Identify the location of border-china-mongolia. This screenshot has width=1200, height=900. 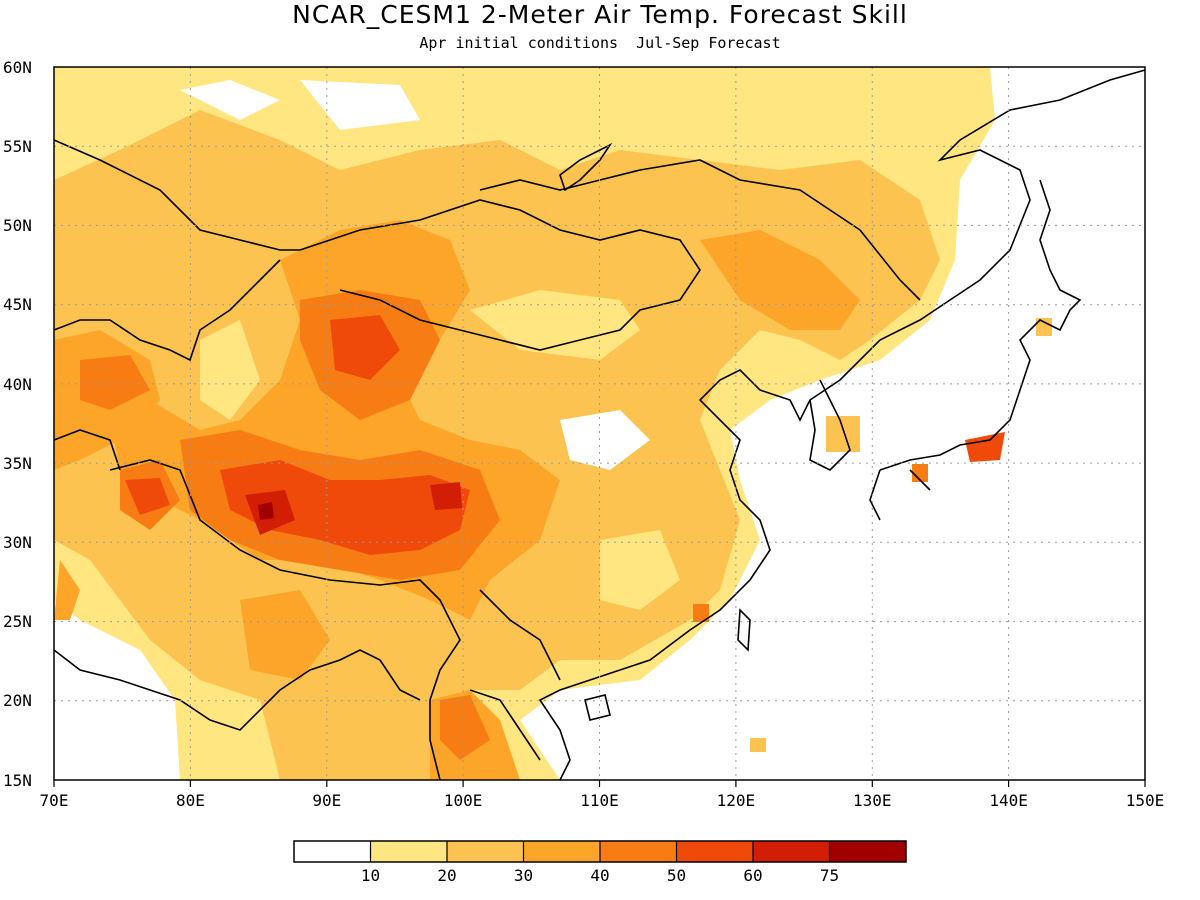
(500, 275).